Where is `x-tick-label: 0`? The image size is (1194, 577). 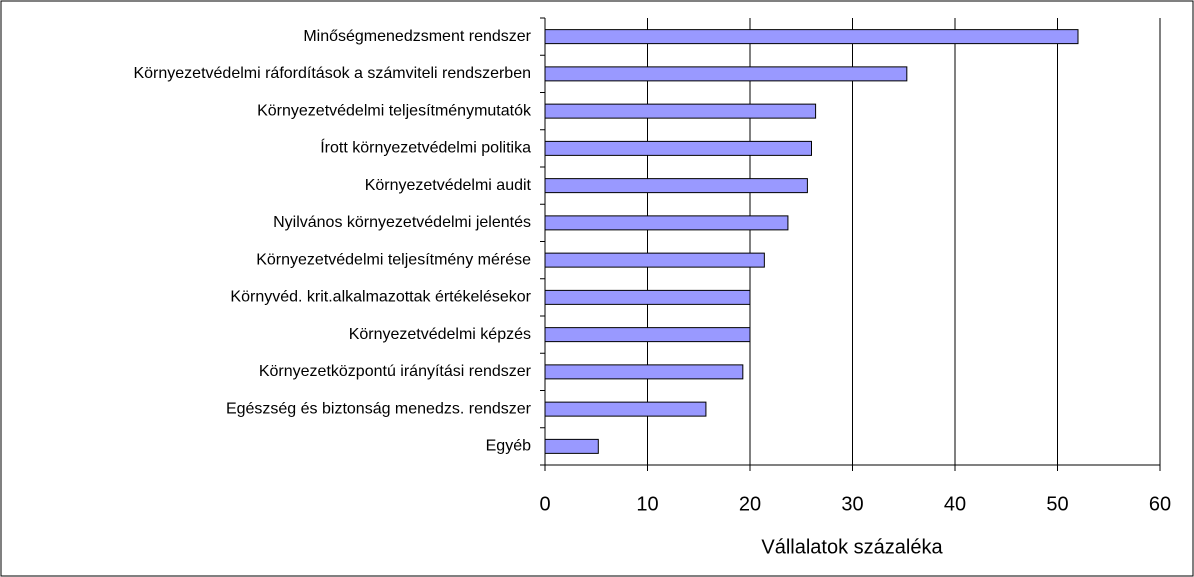
x-tick-label: 0 is located at coordinates (544, 504).